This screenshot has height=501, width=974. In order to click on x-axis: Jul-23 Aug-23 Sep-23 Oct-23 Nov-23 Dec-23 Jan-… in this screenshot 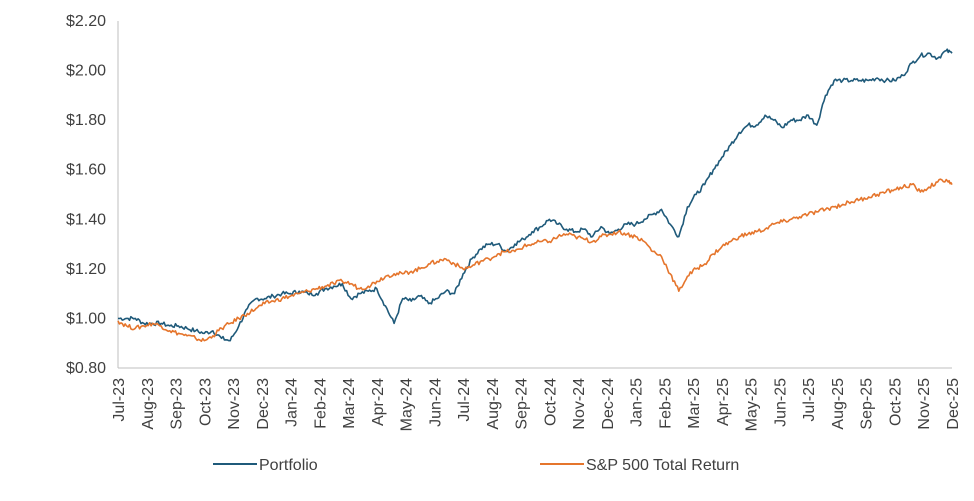, I will do `click(536, 399)`.